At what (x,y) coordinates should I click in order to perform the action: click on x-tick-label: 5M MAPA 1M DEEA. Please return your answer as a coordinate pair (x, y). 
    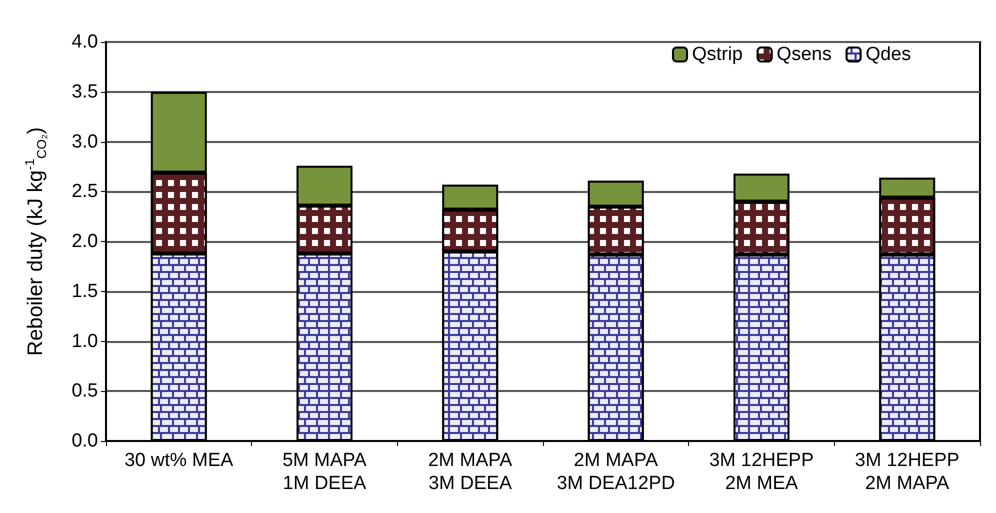
    Looking at the image, I should click on (324, 472).